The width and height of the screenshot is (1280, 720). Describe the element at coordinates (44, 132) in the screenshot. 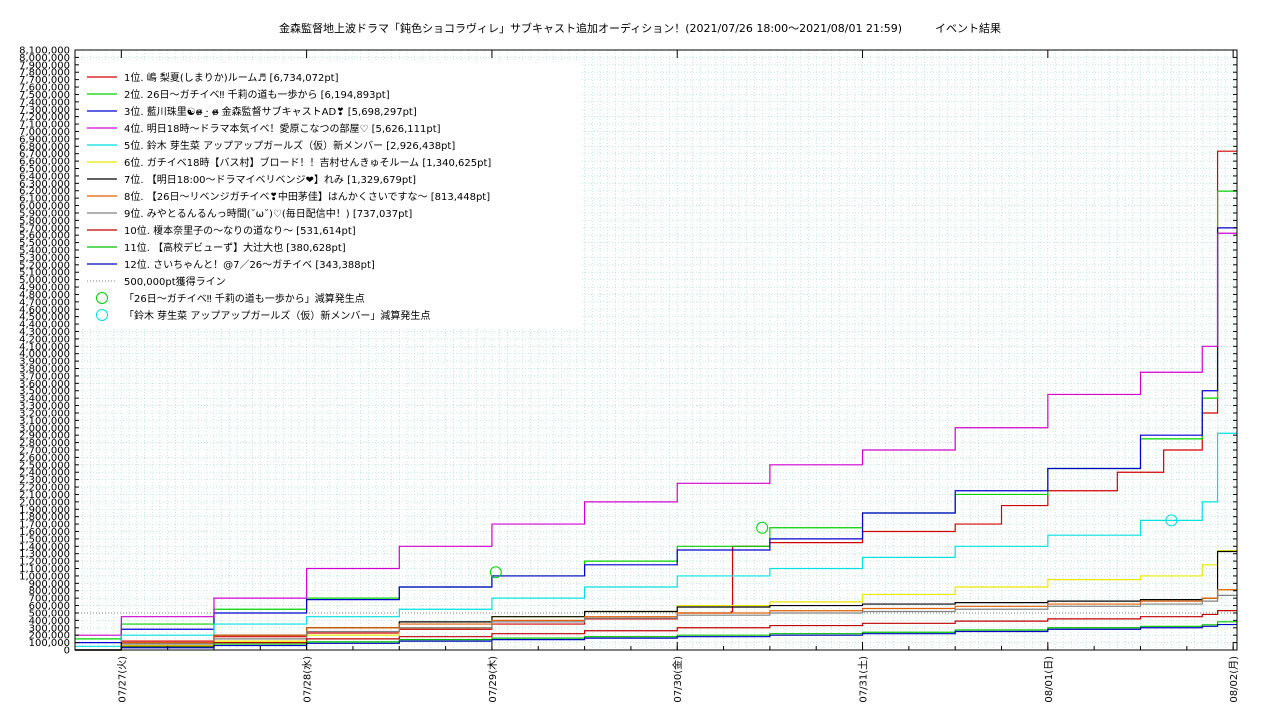

I see `y-tick-label: 7,000,000` at that location.